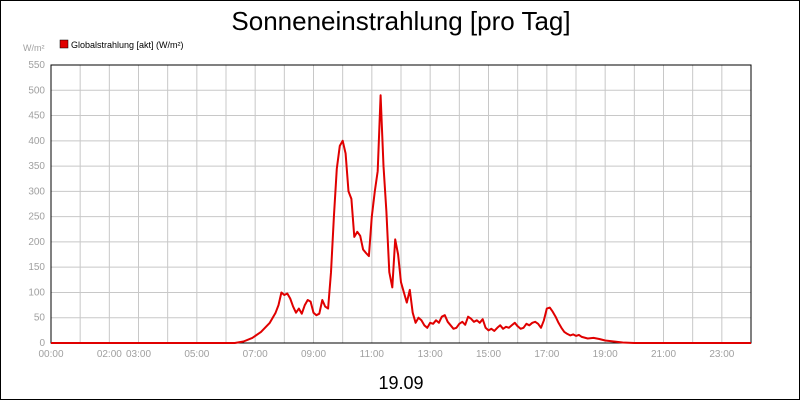 This screenshot has height=400, width=800. I want to click on y-tick-label: 50, so click(40, 318).